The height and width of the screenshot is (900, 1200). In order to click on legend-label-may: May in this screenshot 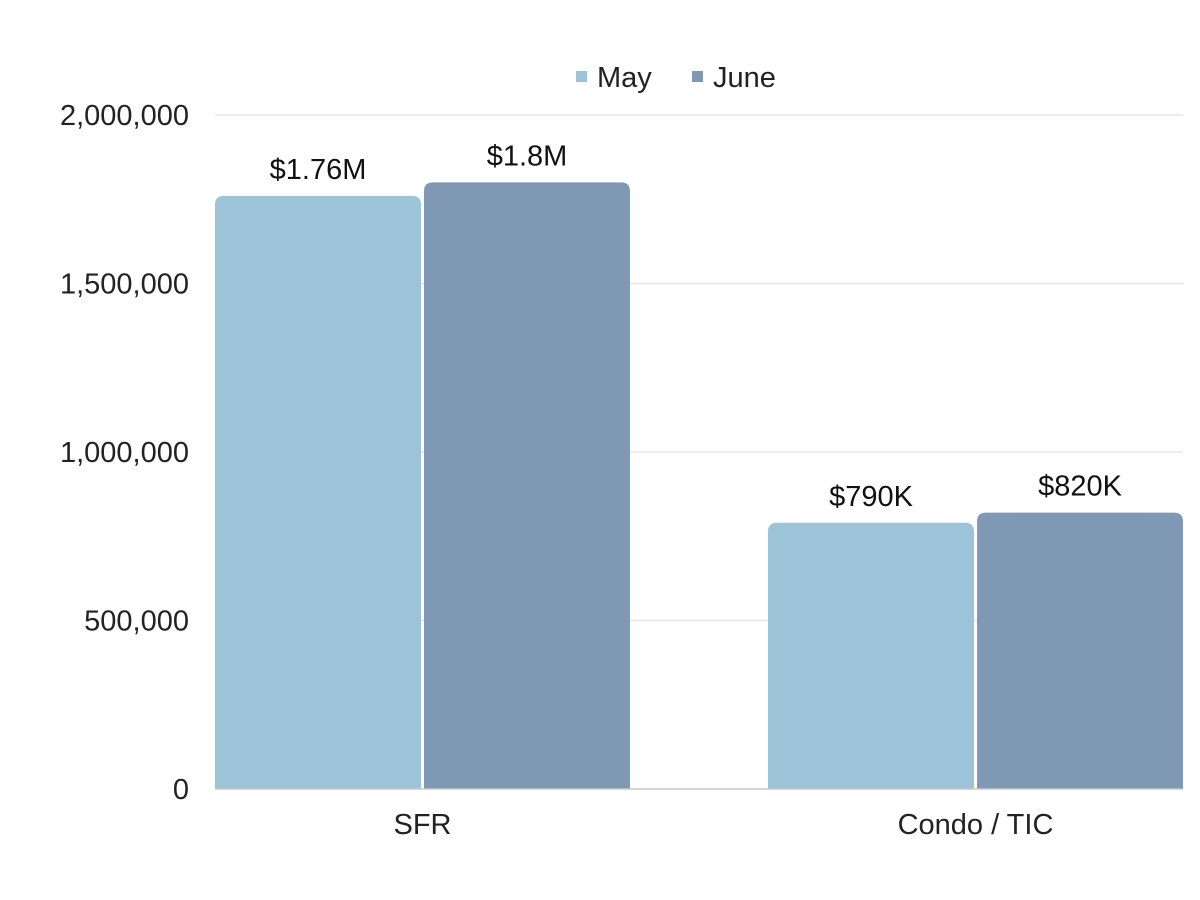, I will do `click(624, 78)`.